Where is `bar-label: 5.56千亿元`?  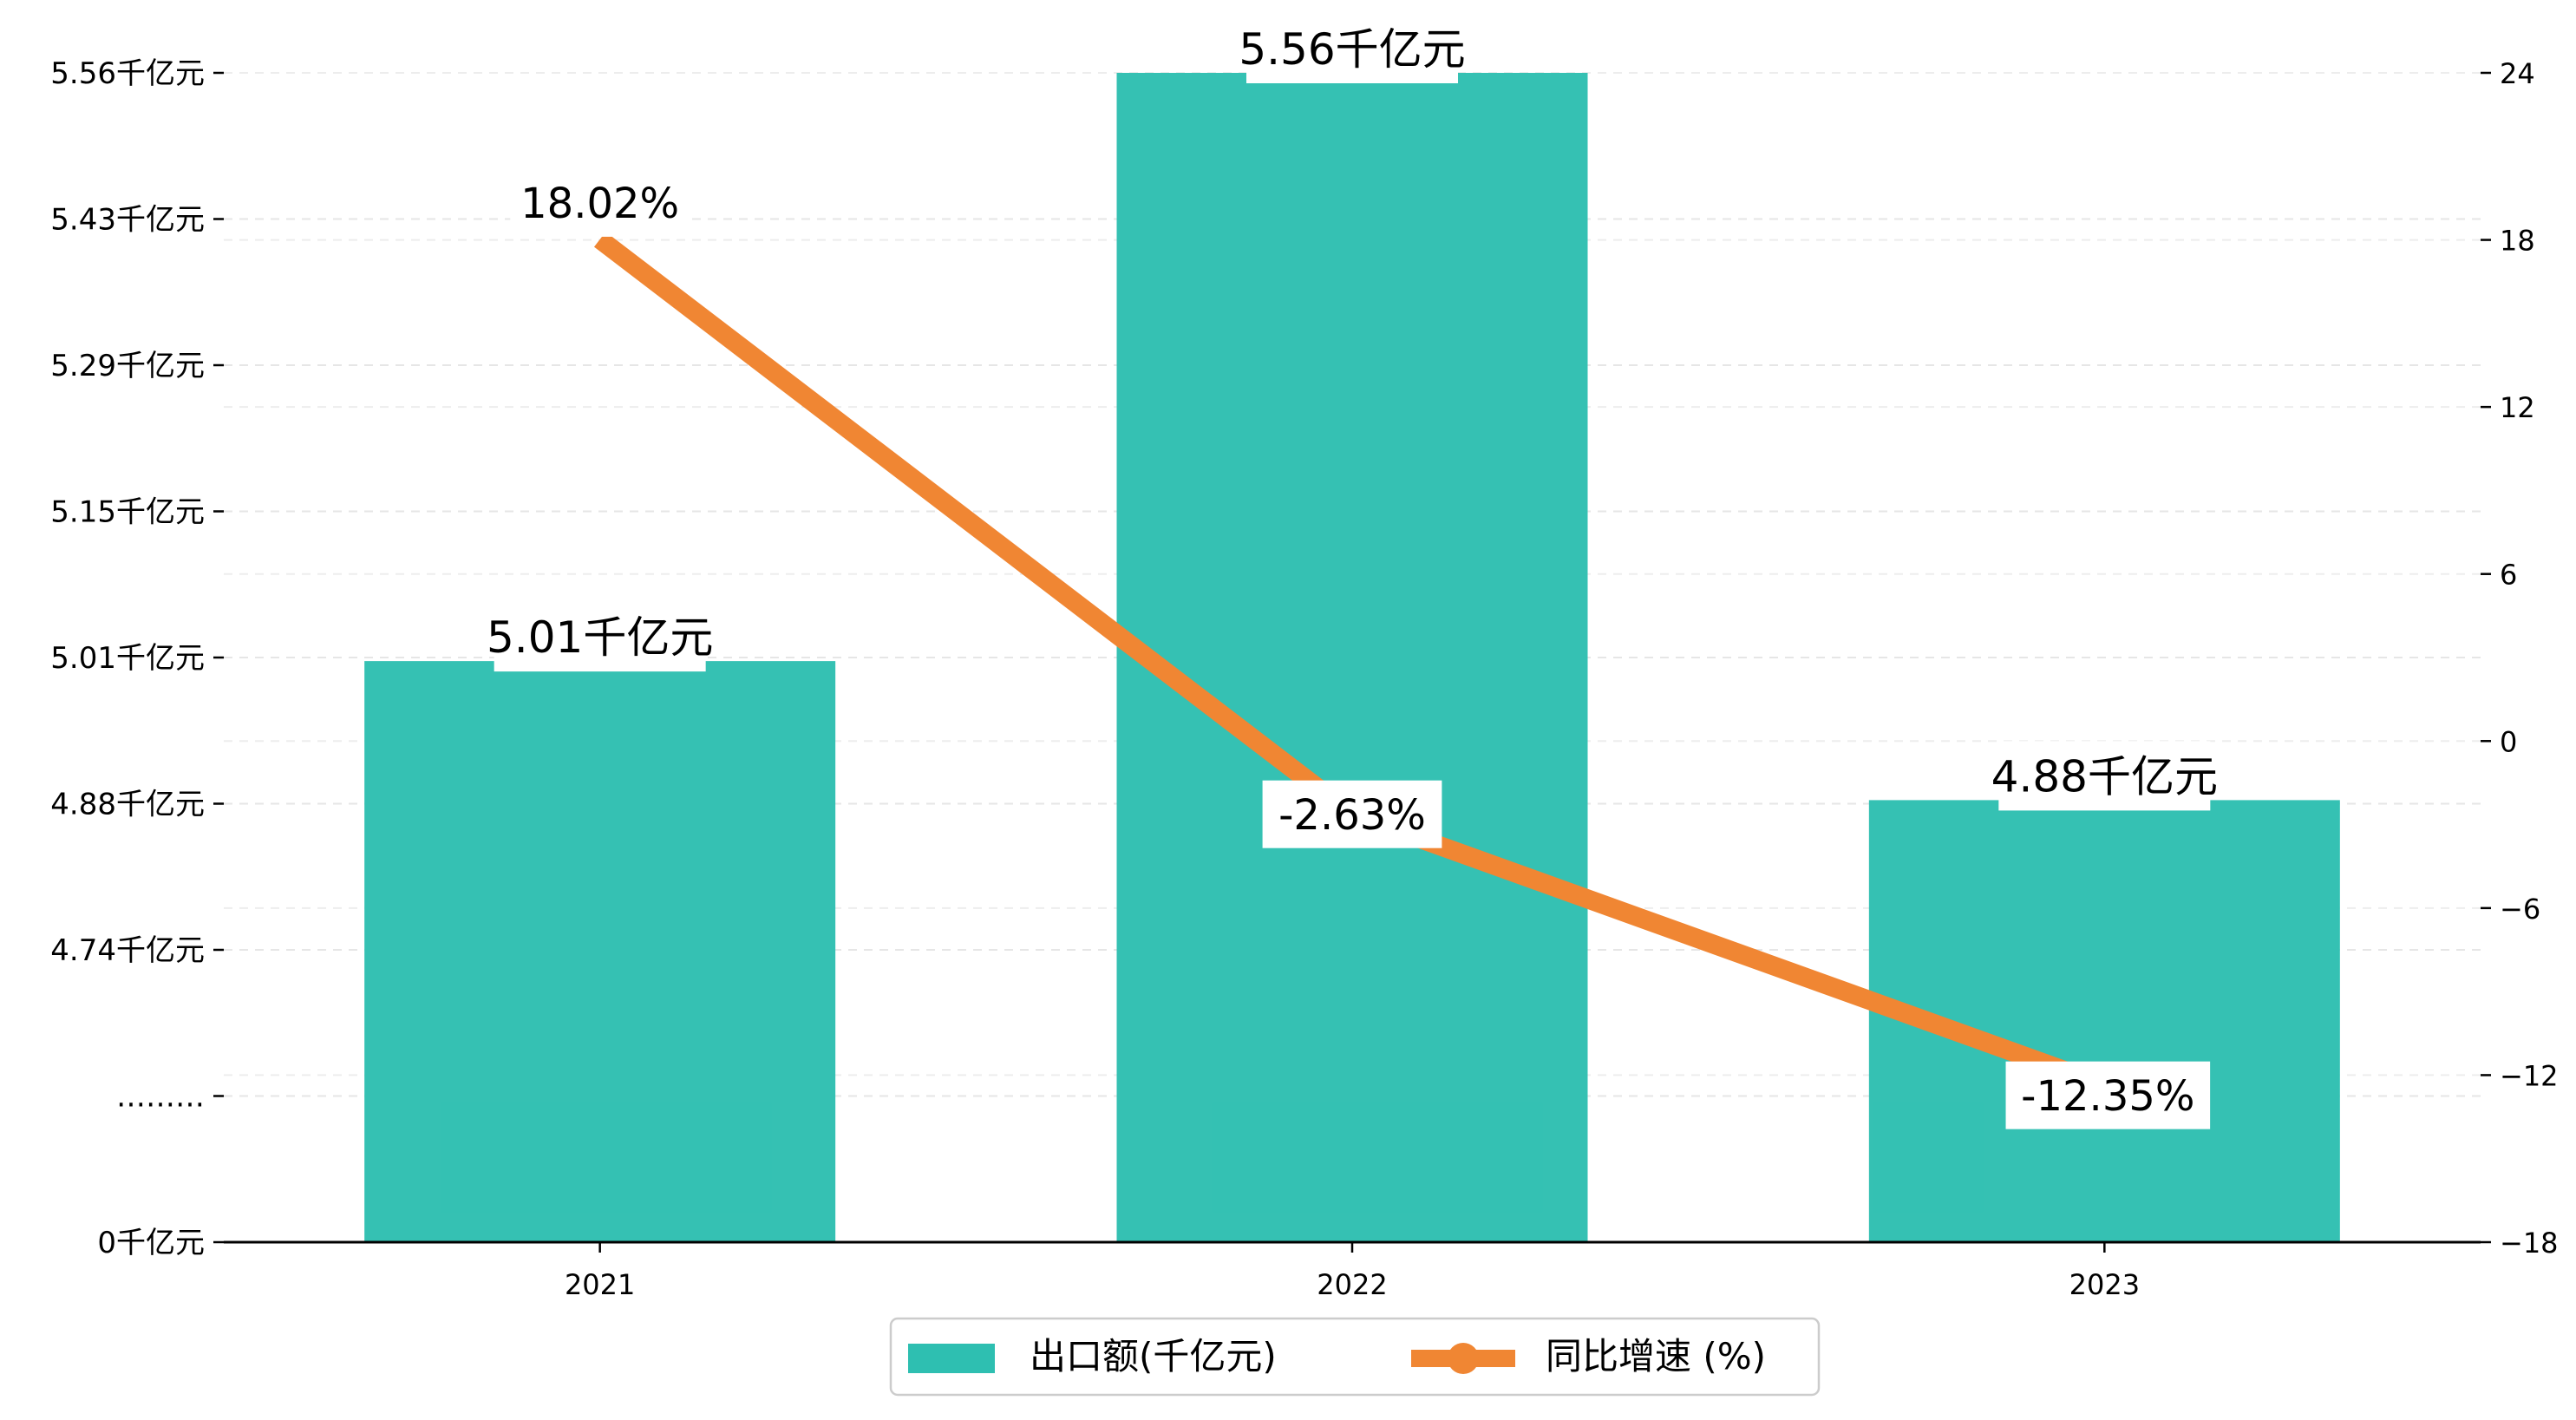 bar-label: 5.56千亿元 is located at coordinates (1352, 48).